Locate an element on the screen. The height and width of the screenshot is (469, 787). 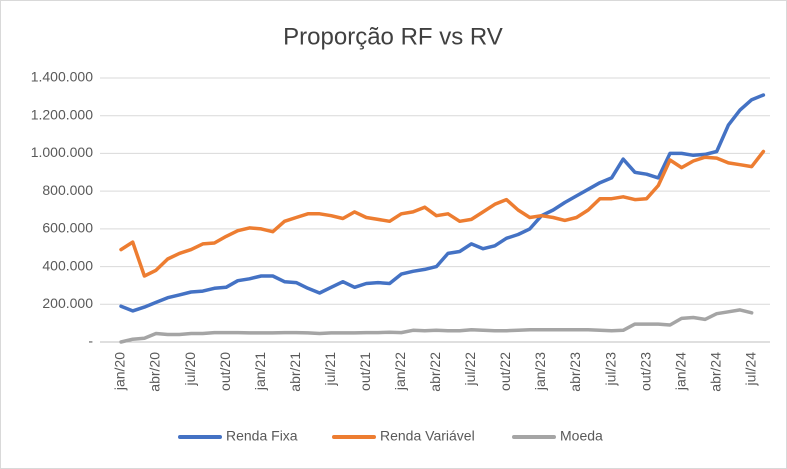
x-tick-label: jan/23 is located at coordinates (540, 371).